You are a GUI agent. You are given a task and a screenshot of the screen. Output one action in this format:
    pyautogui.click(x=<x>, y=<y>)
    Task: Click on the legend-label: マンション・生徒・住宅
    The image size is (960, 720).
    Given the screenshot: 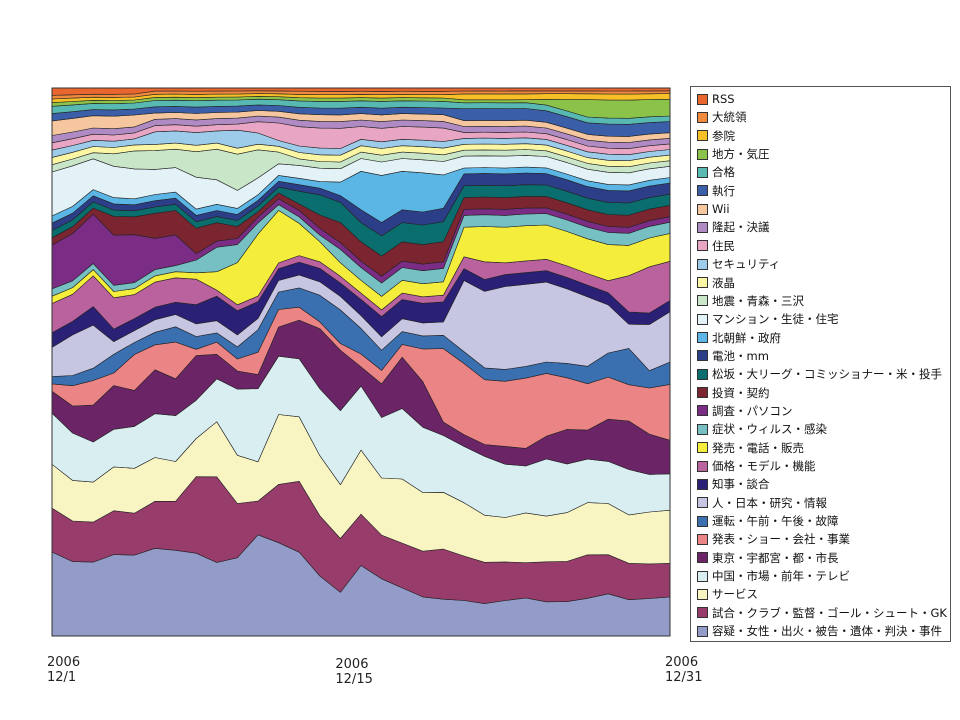 What is the action you would take?
    pyautogui.click(x=775, y=319)
    